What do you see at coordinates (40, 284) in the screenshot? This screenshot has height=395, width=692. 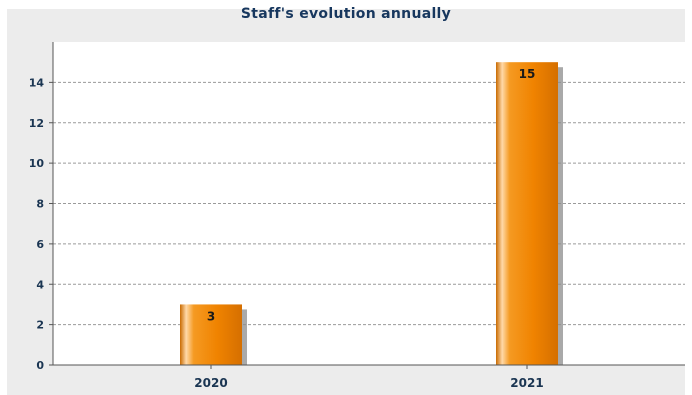 I see `y-tick-label: 4` at bounding box center [40, 284].